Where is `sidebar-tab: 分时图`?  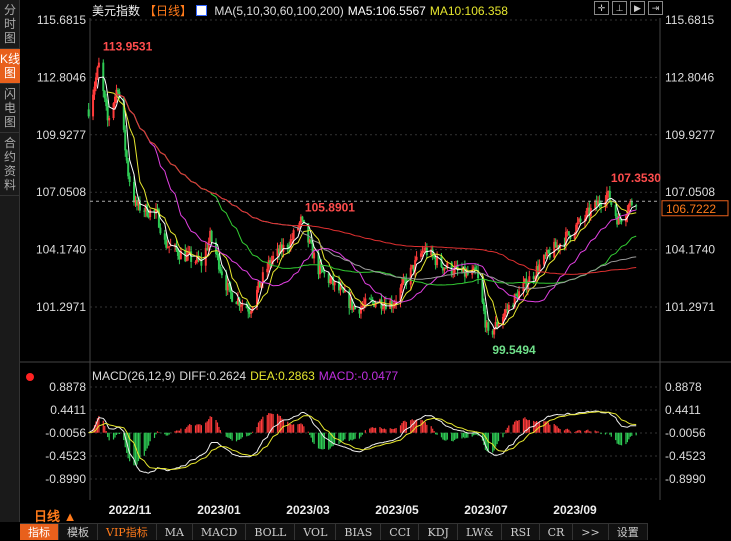
sidebar-tab: 分时图 is located at coordinates (10, 24).